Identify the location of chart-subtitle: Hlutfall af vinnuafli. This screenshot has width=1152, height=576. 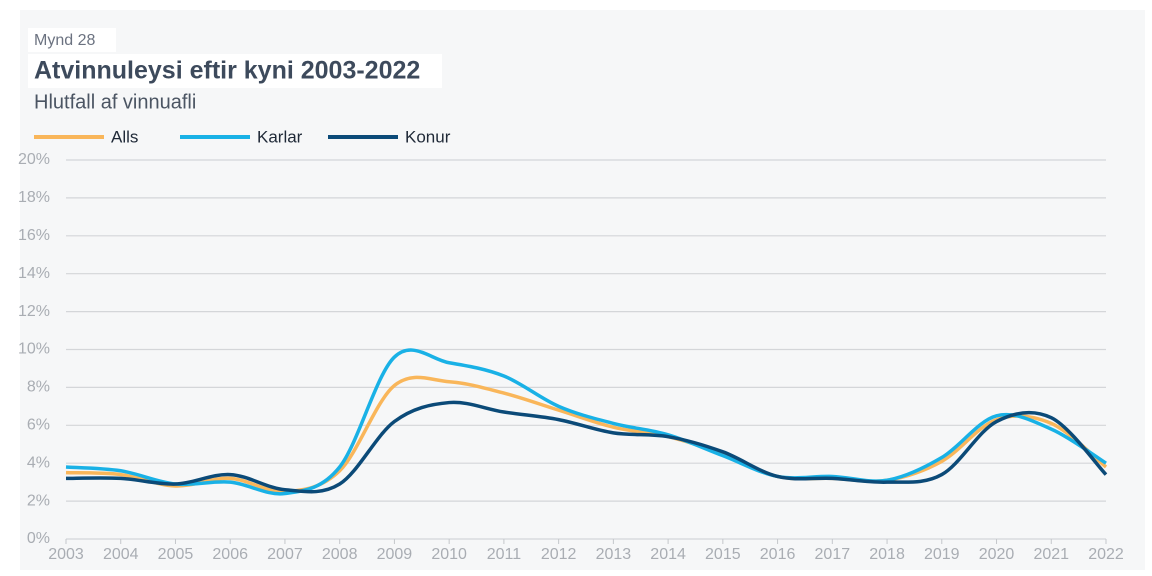
(115, 102).